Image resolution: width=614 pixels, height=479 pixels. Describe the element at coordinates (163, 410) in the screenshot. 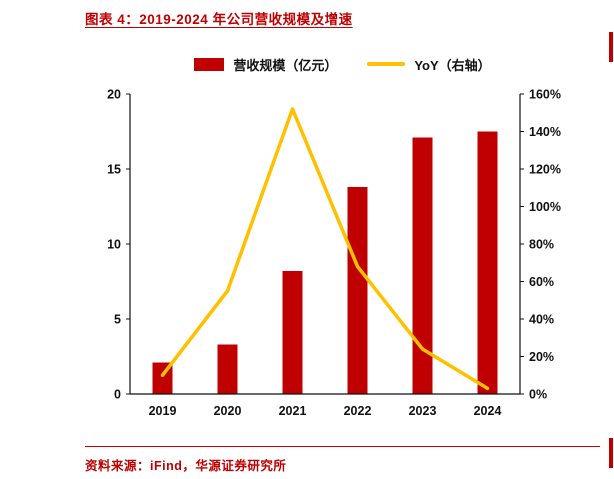

I see `x-axis-category-label: 2019` at that location.